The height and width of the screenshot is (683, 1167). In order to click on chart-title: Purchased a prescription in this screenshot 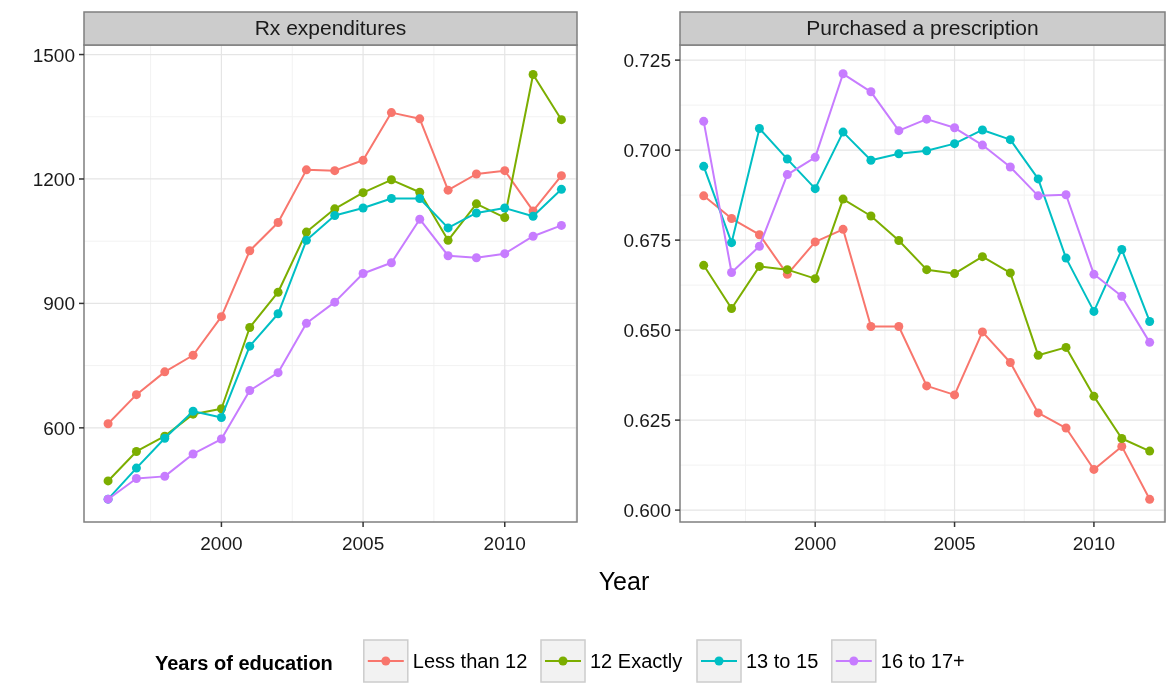, I will do `click(922, 27)`.